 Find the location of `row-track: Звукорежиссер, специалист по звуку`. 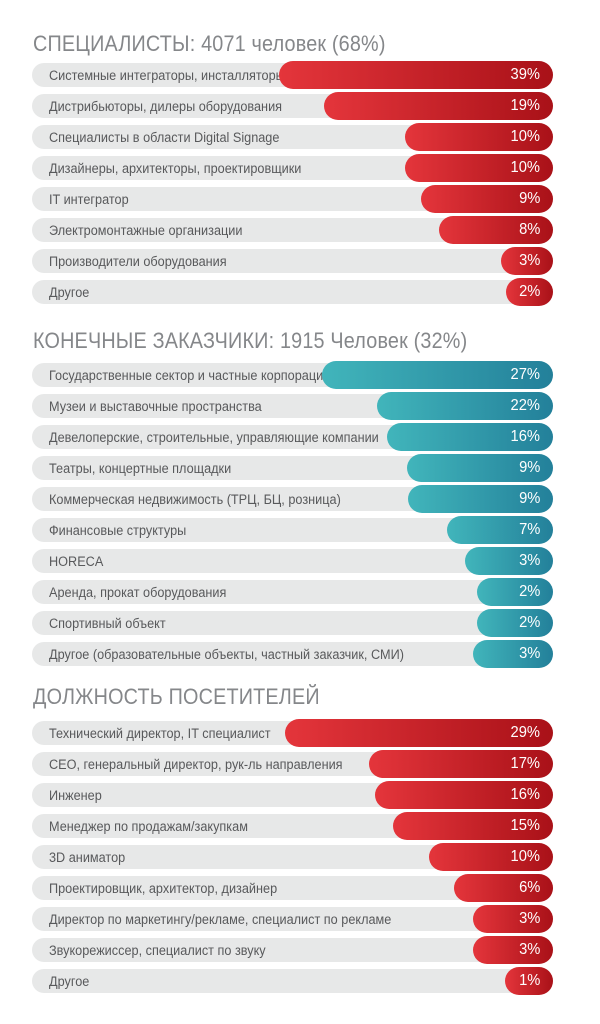

row-track: Звукорежиссер, специалист по звуку is located at coordinates (290, 950).